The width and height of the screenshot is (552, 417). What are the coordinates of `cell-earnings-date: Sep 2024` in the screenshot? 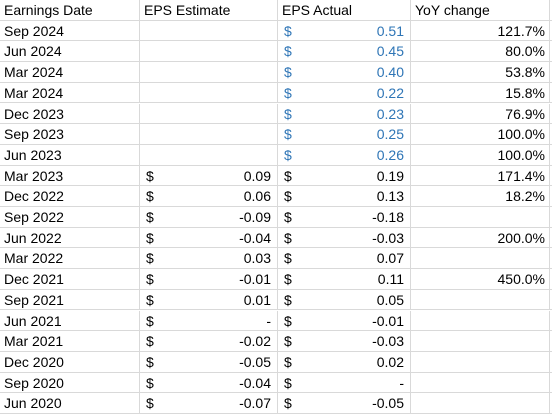 It's located at (70, 31).